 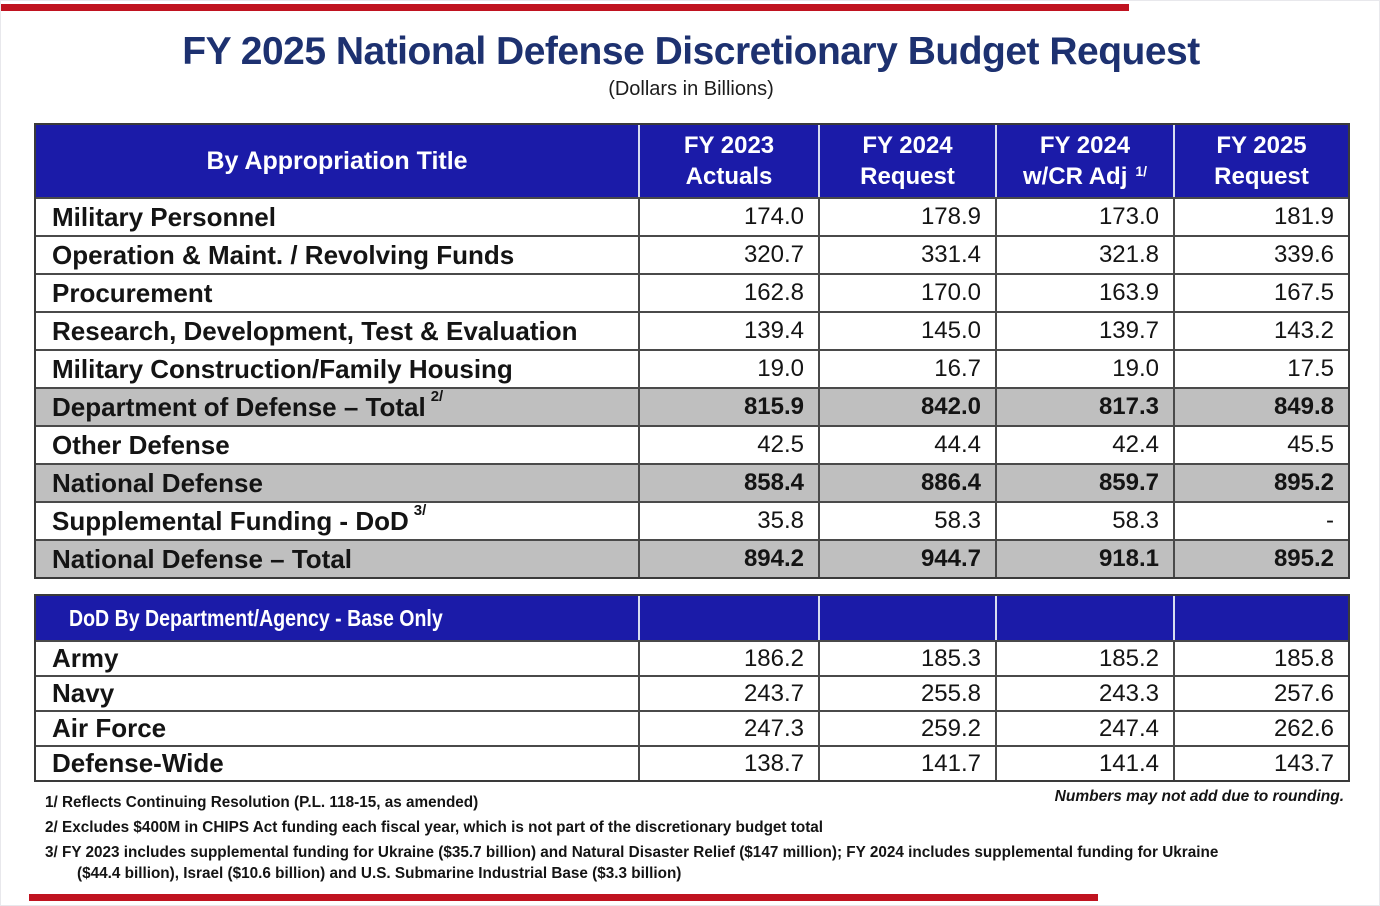 I want to click on value-cell: 842.0, so click(x=906, y=407).